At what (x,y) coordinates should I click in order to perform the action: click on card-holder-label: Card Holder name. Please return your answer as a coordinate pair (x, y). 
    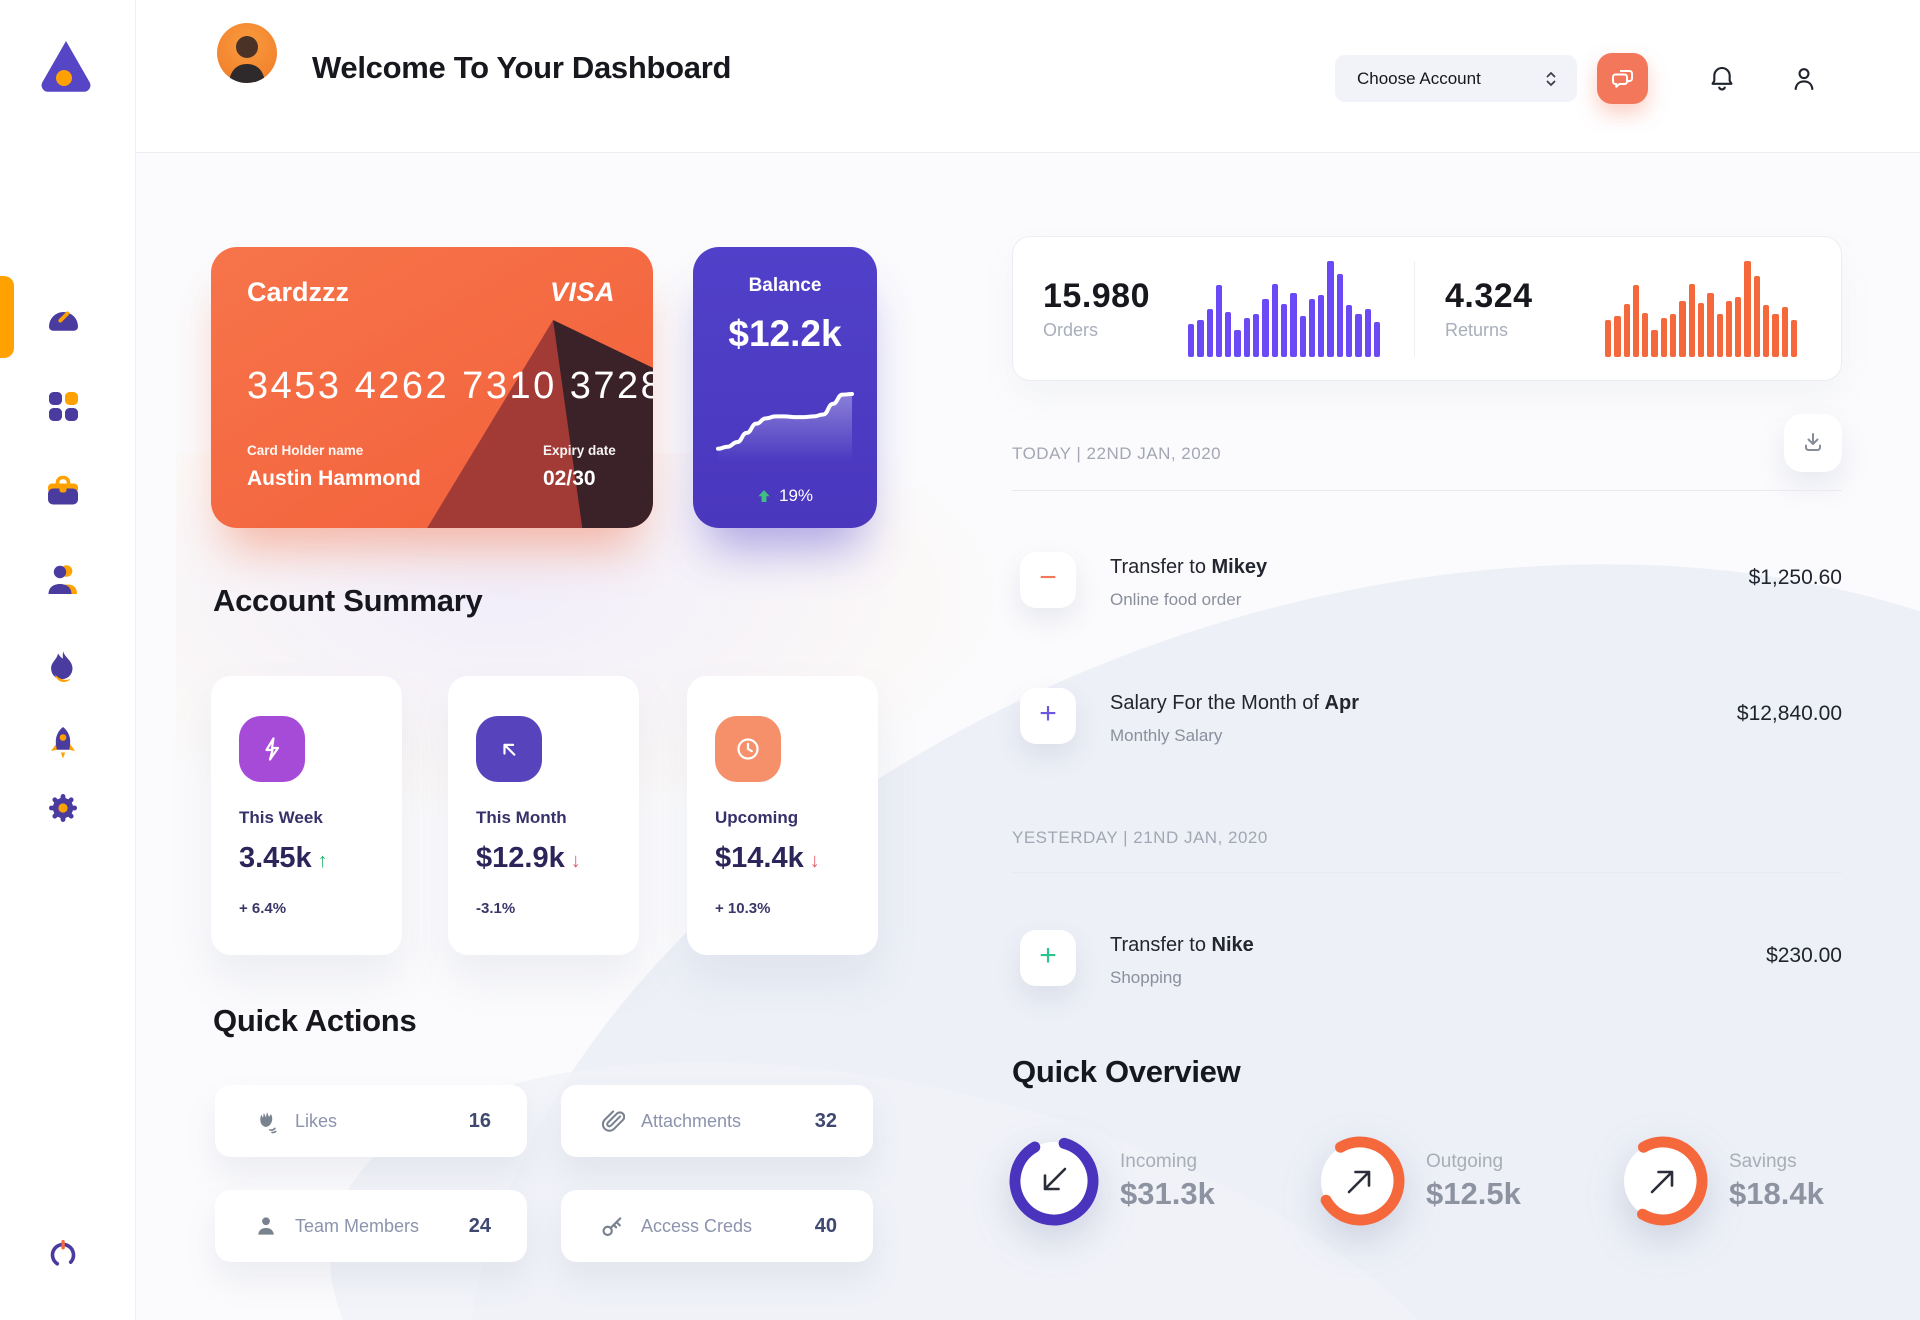
    Looking at the image, I should click on (305, 450).